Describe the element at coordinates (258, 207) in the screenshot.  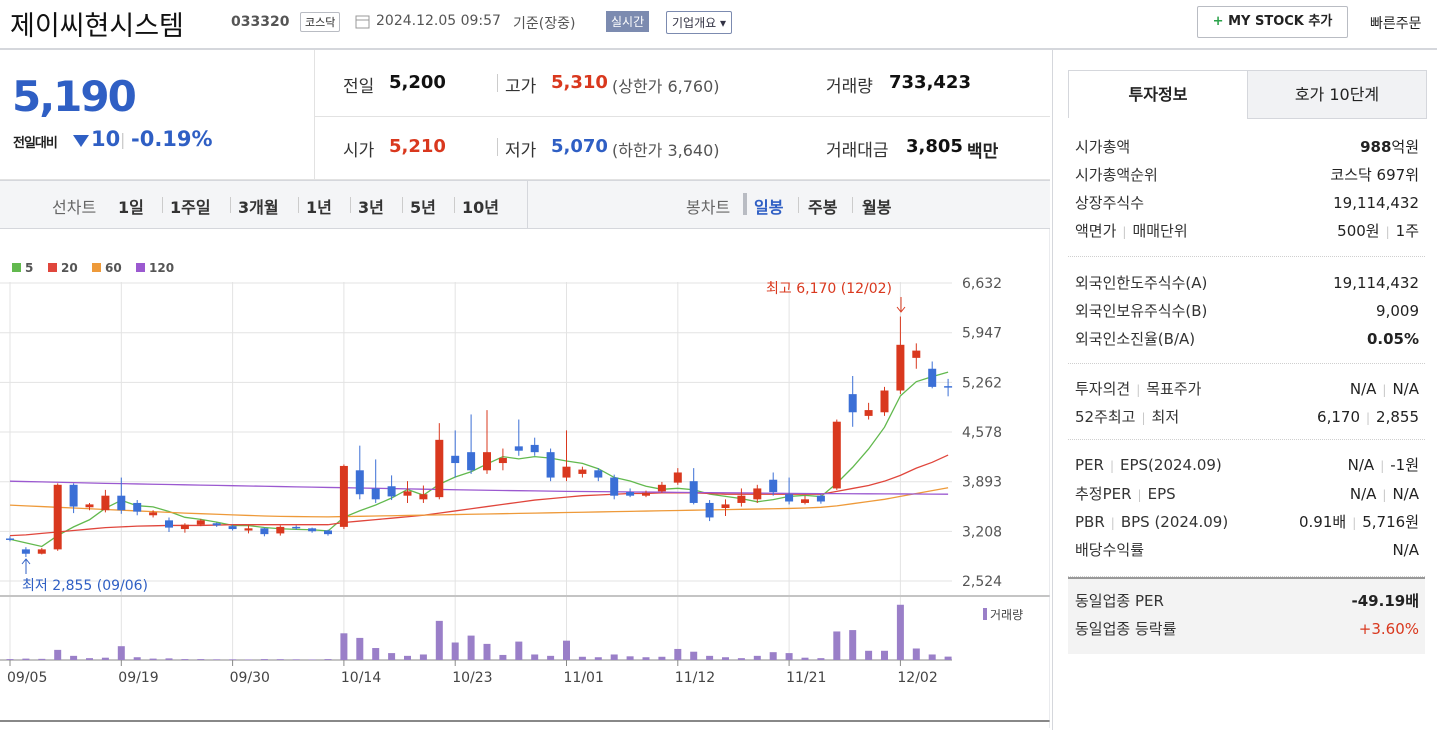
I see `line-tab: 3개월` at that location.